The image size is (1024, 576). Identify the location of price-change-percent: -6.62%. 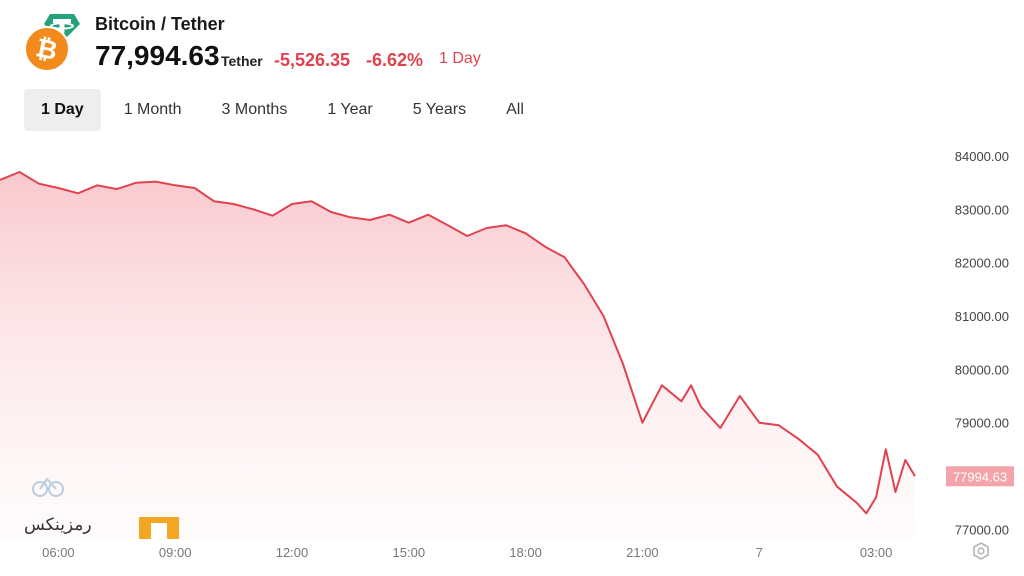
(395, 60).